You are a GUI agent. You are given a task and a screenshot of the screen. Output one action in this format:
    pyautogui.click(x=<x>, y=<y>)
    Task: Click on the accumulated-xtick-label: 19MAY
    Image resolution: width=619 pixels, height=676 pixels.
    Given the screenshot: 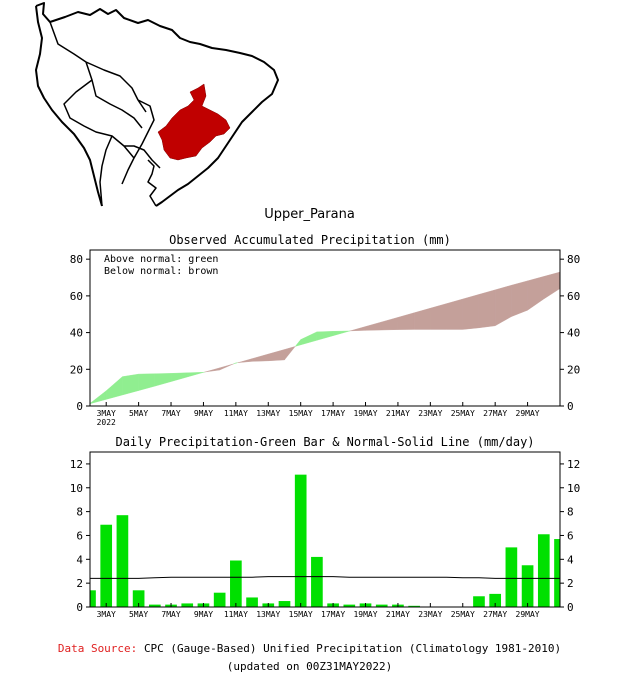 What is the action you would take?
    pyautogui.click(x=365, y=413)
    